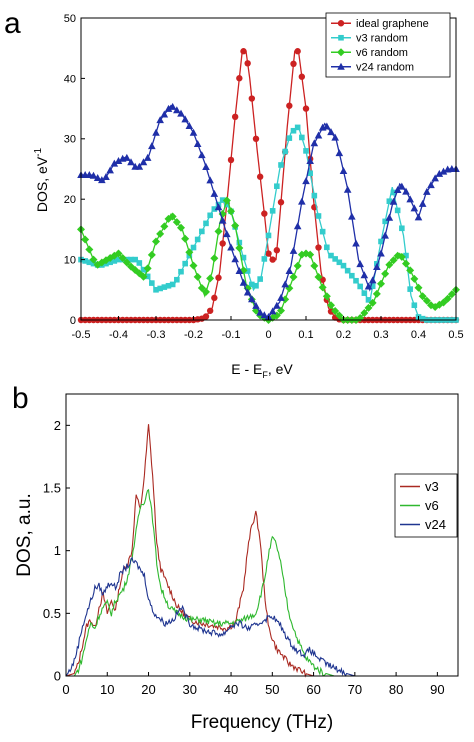 The image size is (474, 742). I want to click on x-tick-label: 10, so click(107, 689).